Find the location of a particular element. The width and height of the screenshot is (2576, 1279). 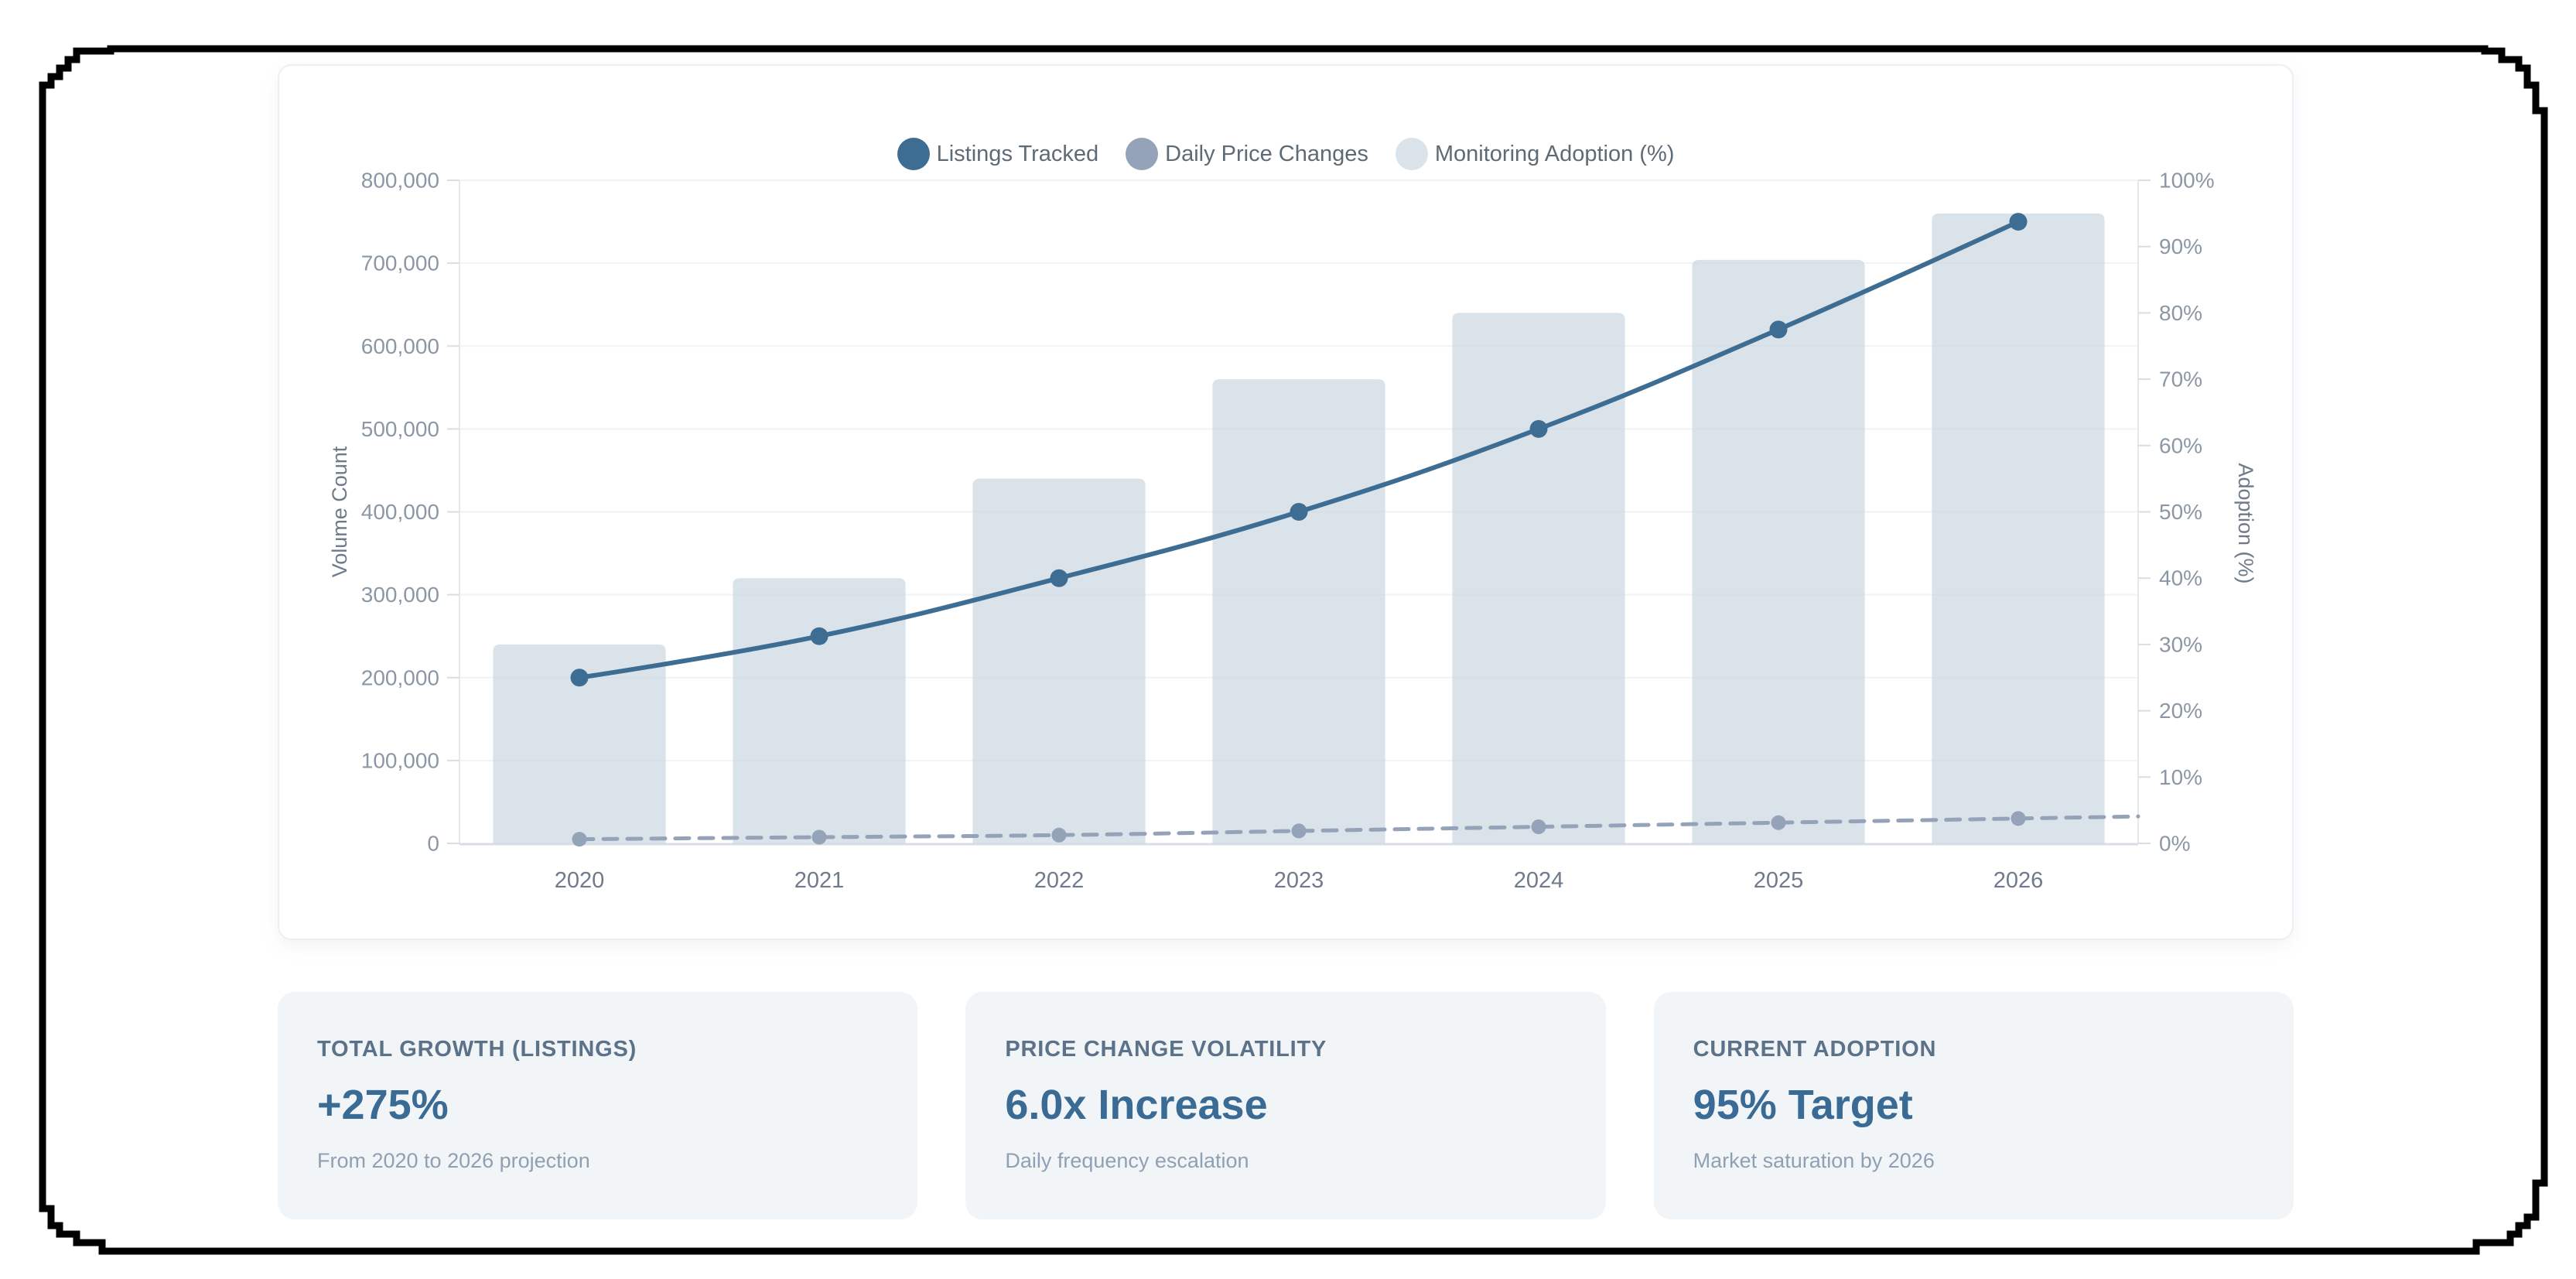

left-tick-label: 400,000 is located at coordinates (400, 512).